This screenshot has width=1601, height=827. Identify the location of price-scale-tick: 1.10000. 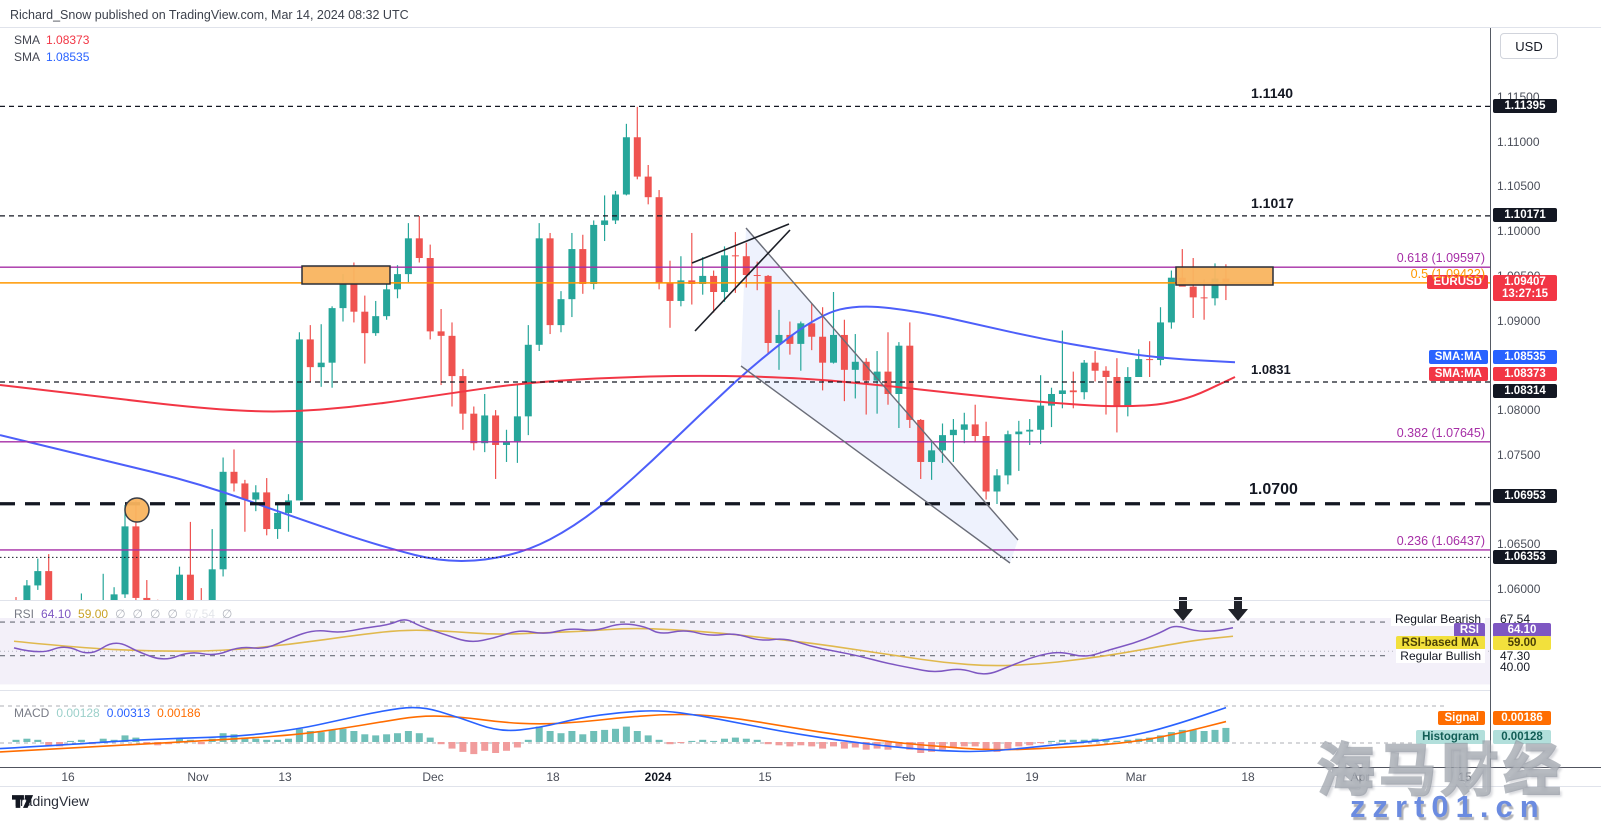
(1519, 231).